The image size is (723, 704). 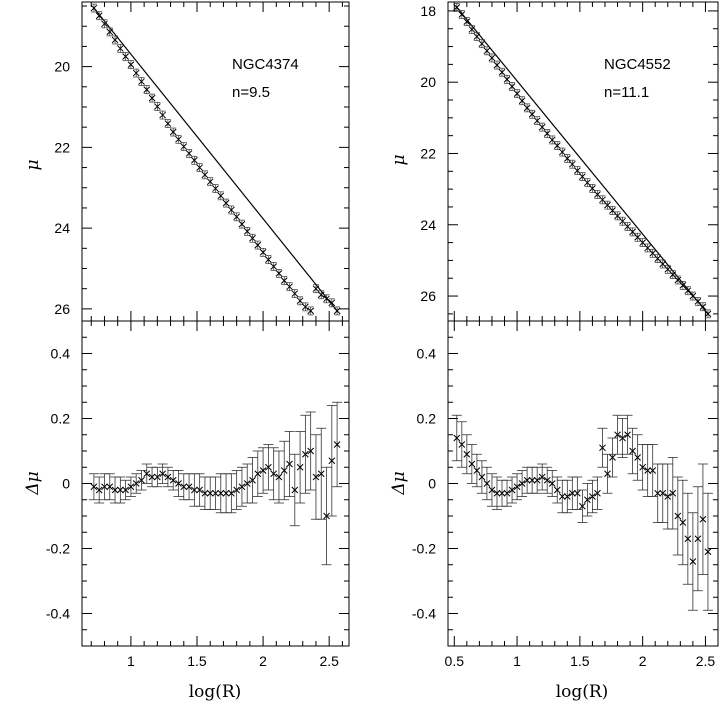 What do you see at coordinates (62, 147) in the screenshot?
I see `ngc4374-profile-ytick-label: 22` at bounding box center [62, 147].